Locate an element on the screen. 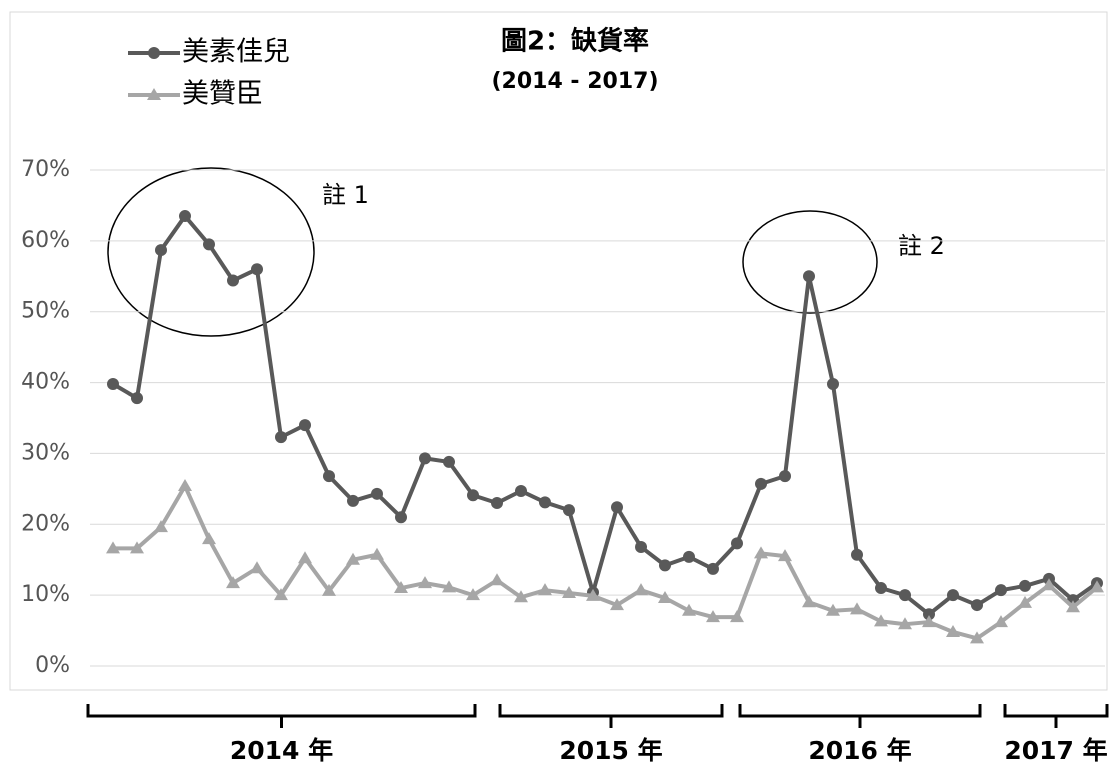 The image size is (1110, 769). y-tick-label: 0% is located at coordinates (52, 665).